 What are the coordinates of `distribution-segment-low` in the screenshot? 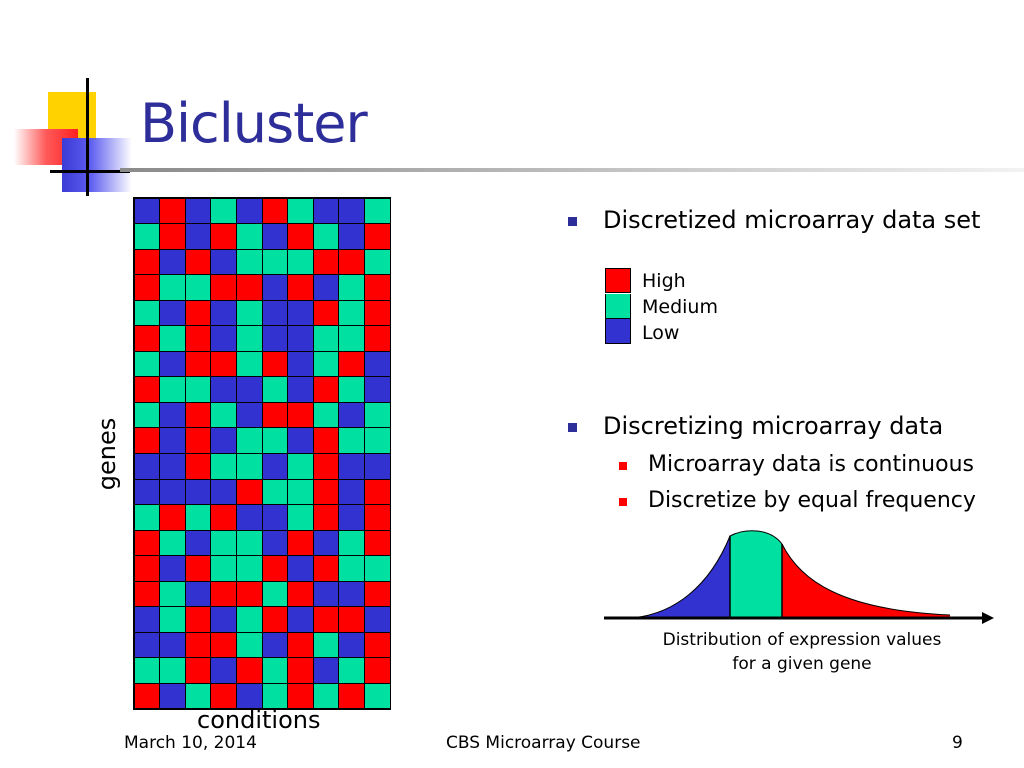 It's located at (680, 577).